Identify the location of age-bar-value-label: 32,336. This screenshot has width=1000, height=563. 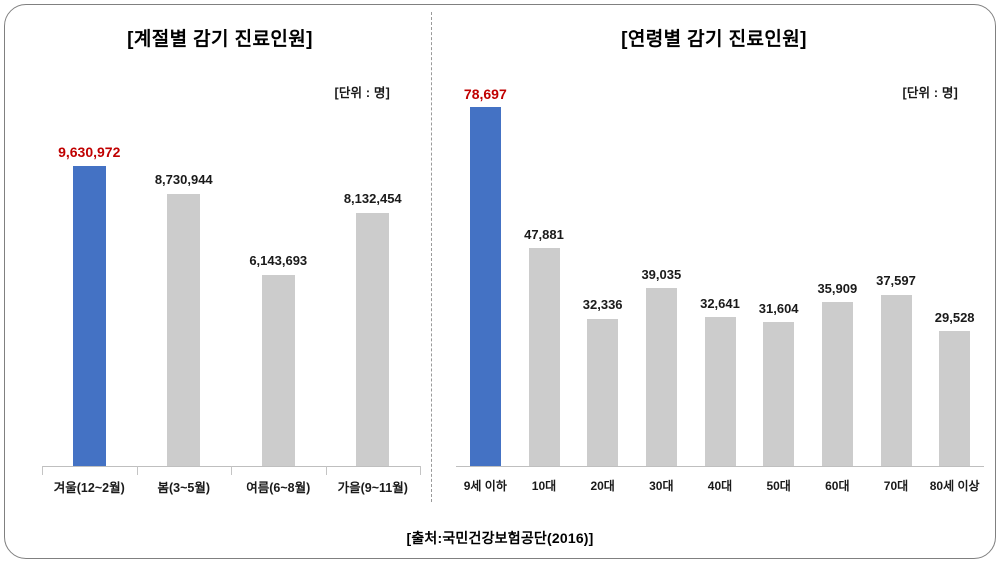
(602, 305).